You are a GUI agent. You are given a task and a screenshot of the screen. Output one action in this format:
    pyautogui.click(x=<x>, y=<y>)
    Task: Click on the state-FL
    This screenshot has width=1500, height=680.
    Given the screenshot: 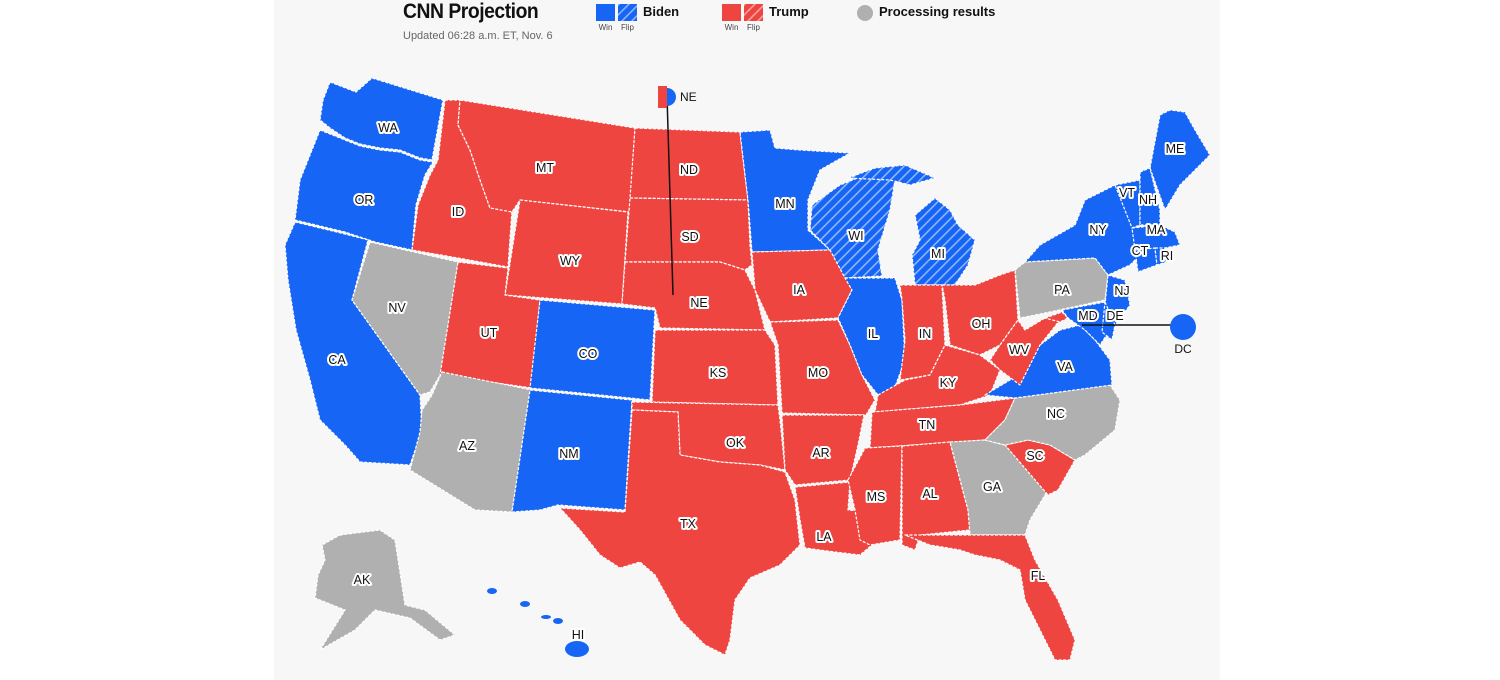 What is the action you would take?
    pyautogui.click(x=990, y=597)
    